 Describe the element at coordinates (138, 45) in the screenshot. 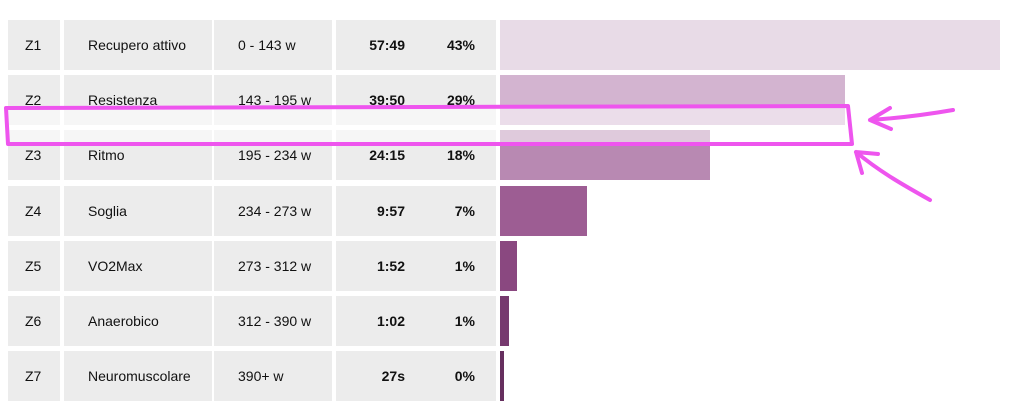

I see `zone-name: Recupero attivo` at that location.